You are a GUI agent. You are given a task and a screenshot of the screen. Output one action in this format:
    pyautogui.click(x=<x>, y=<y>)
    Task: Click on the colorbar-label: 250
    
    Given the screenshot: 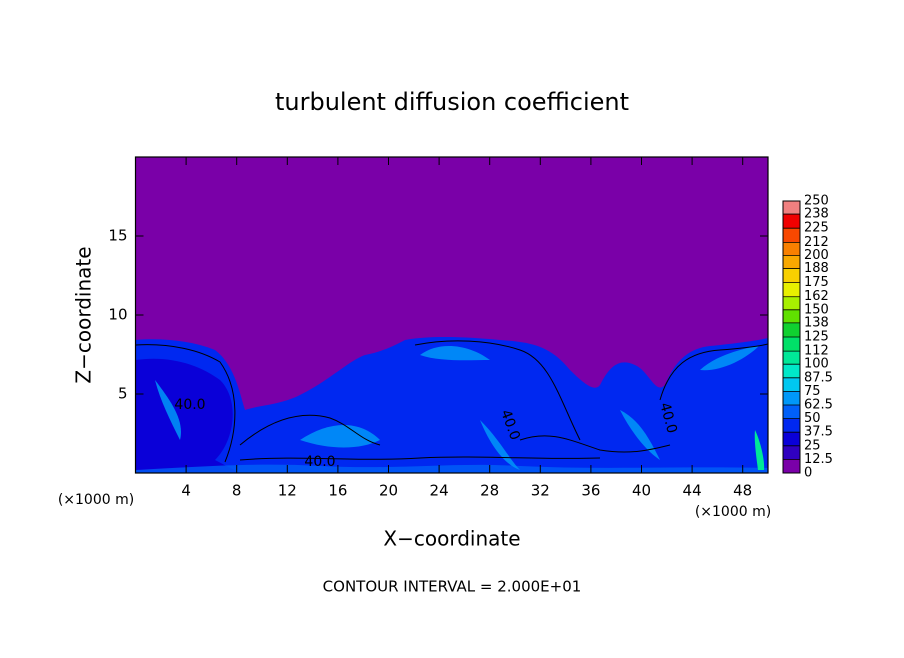 What is the action you would take?
    pyautogui.click(x=816, y=201)
    